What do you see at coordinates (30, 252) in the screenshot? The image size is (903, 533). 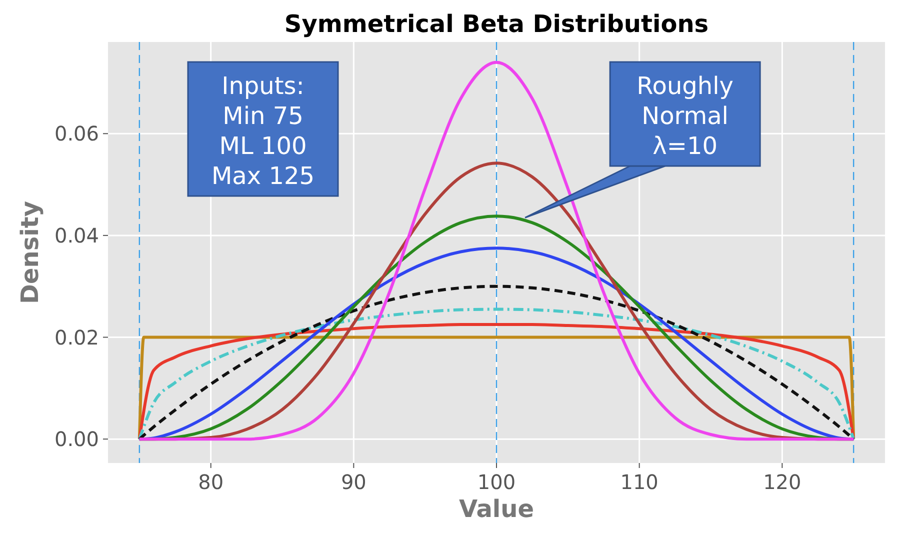 I see `y-axis-title: Density` at bounding box center [30, 252].